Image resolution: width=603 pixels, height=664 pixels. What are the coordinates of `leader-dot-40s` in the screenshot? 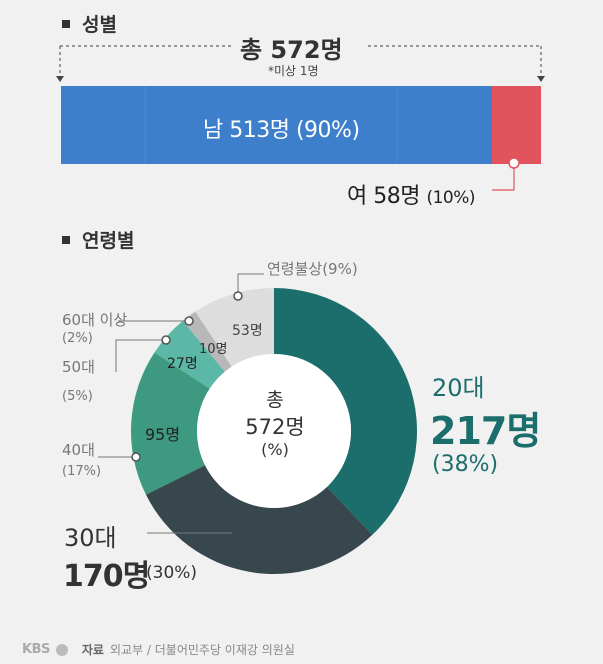 It's located at (136, 457).